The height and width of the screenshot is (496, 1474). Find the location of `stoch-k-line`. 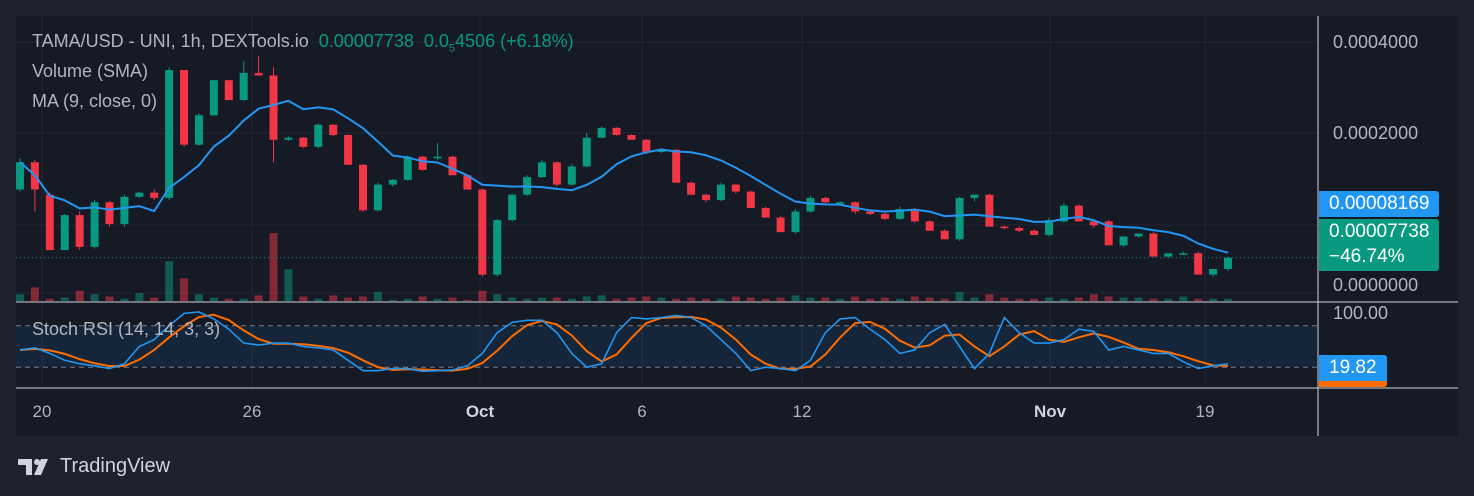

stoch-k-line is located at coordinates (624, 342).